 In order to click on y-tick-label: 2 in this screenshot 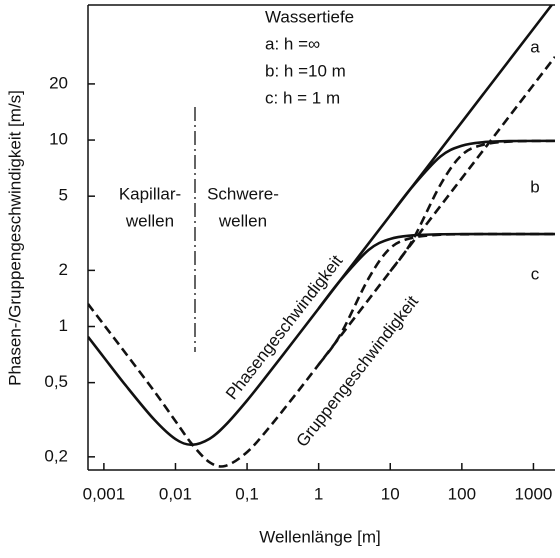, I will do `click(63, 269)`.